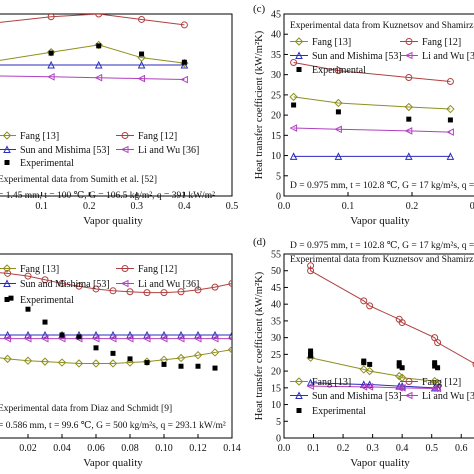  I want to click on x-tick-label: 0.12, so click(198, 448).